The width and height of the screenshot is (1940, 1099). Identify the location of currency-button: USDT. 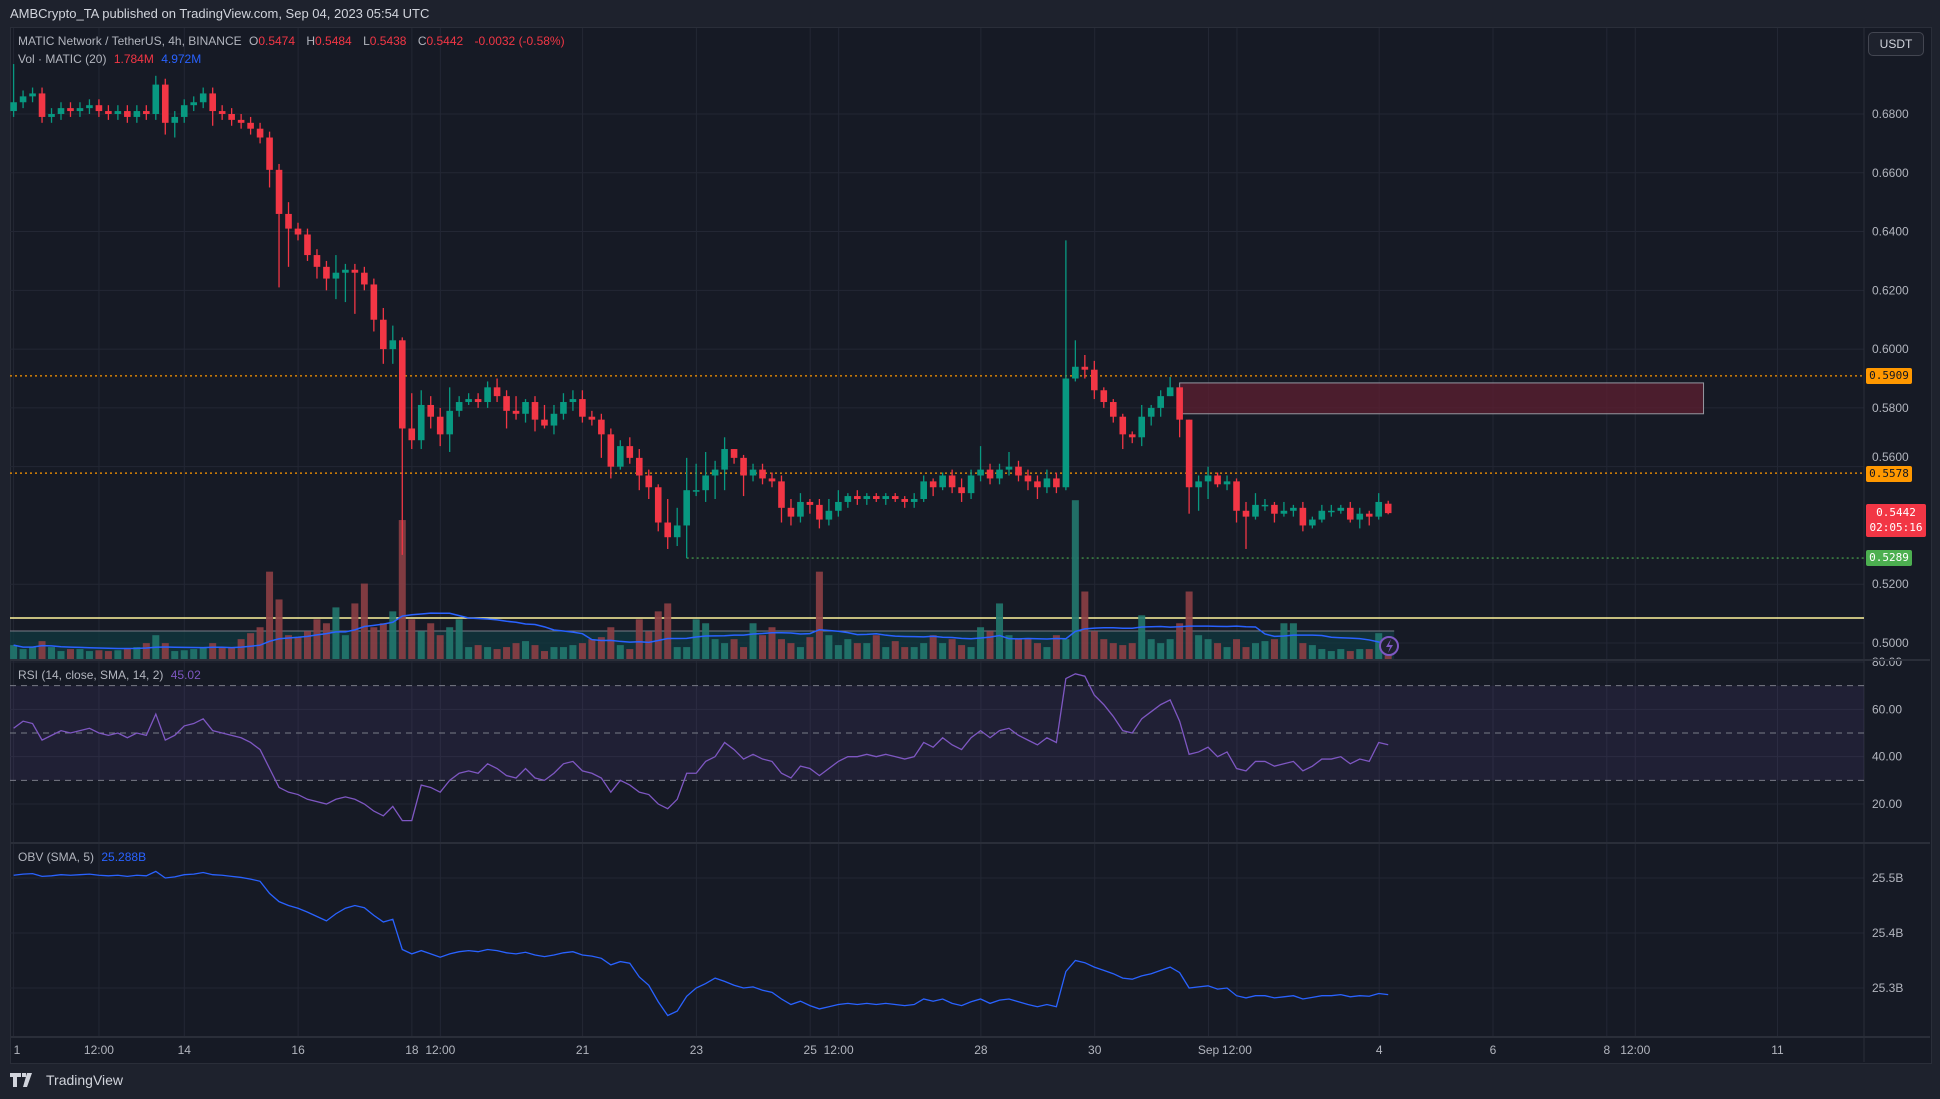
(1896, 44).